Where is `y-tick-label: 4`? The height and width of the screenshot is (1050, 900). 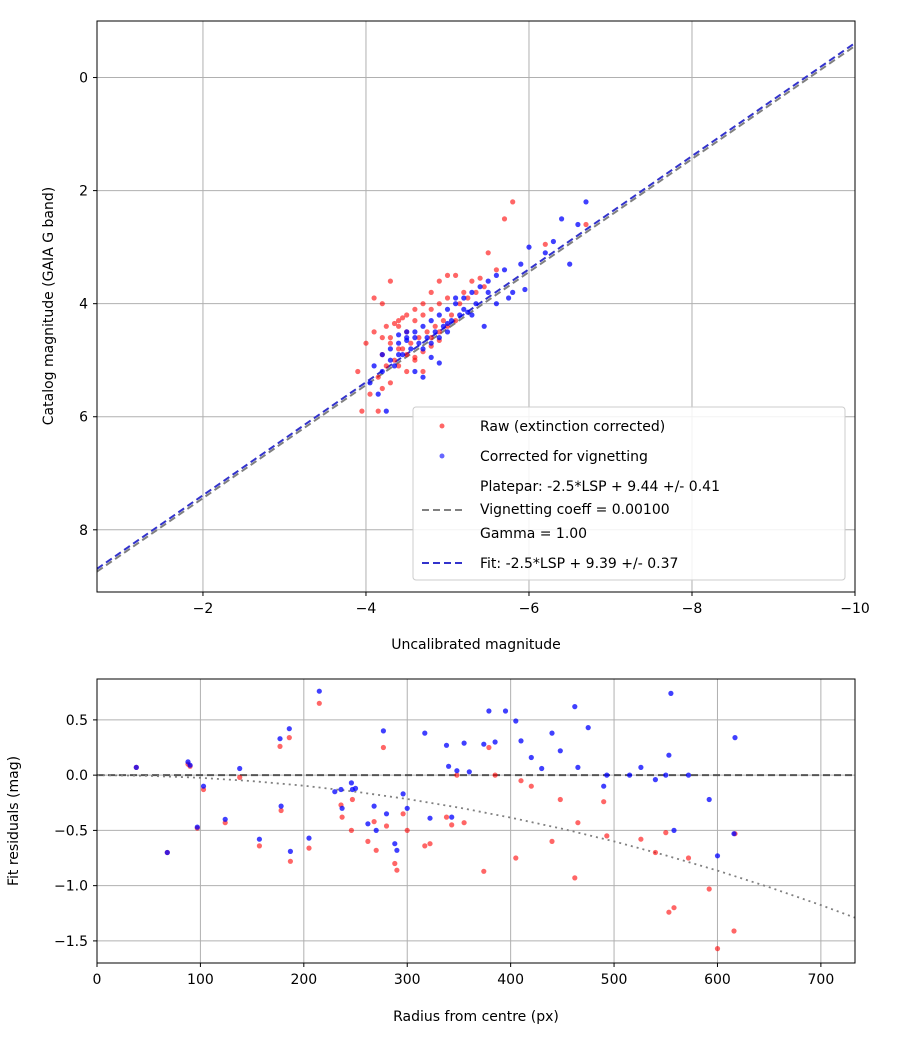 y-tick-label: 4 is located at coordinates (83, 305).